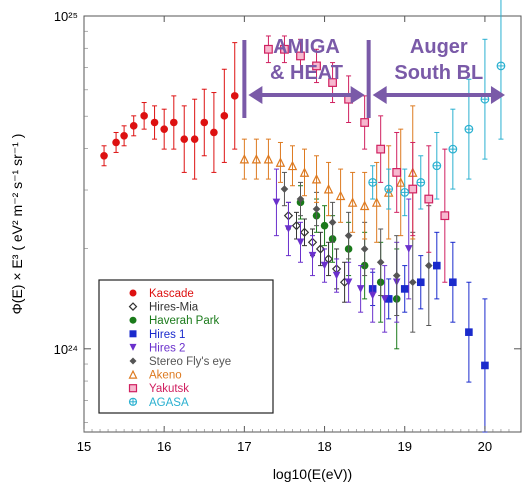 Image resolution: width=523 pixels, height=485 pixels. What do you see at coordinates (158, 389) in the screenshot?
I see `legend-item: Yakutsk` at bounding box center [158, 389].